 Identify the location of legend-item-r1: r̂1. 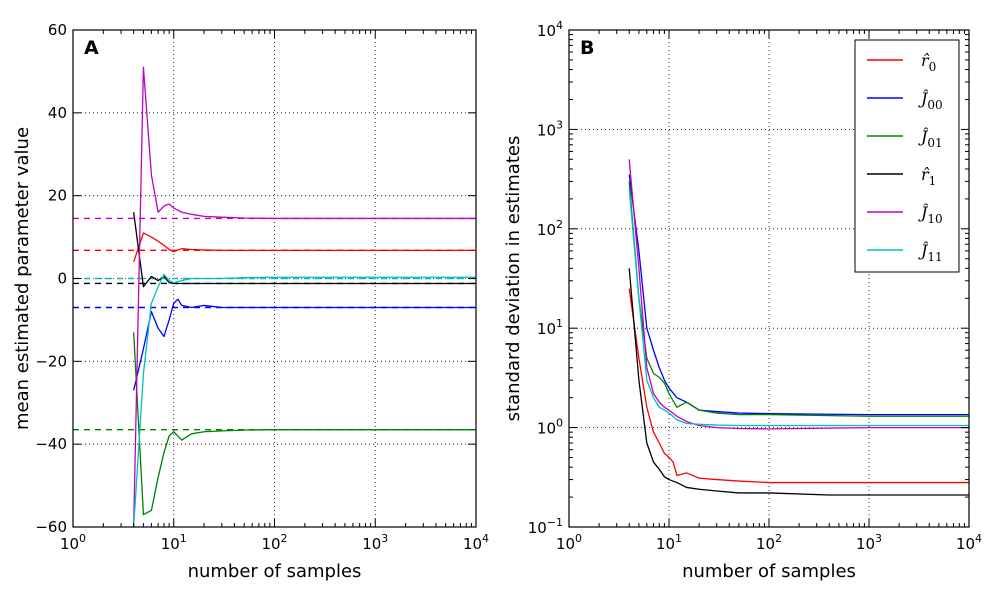
(901, 176).